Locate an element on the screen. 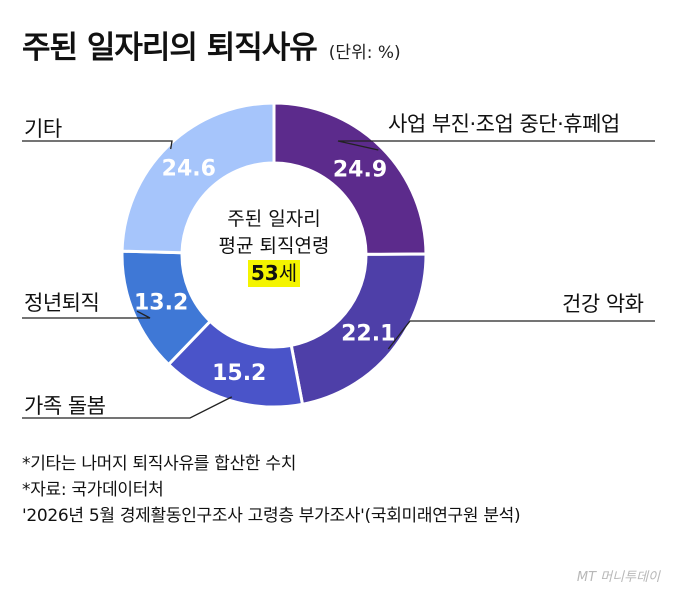 This screenshot has height=599, width=680. leader-line-health is located at coordinates (521, 335).